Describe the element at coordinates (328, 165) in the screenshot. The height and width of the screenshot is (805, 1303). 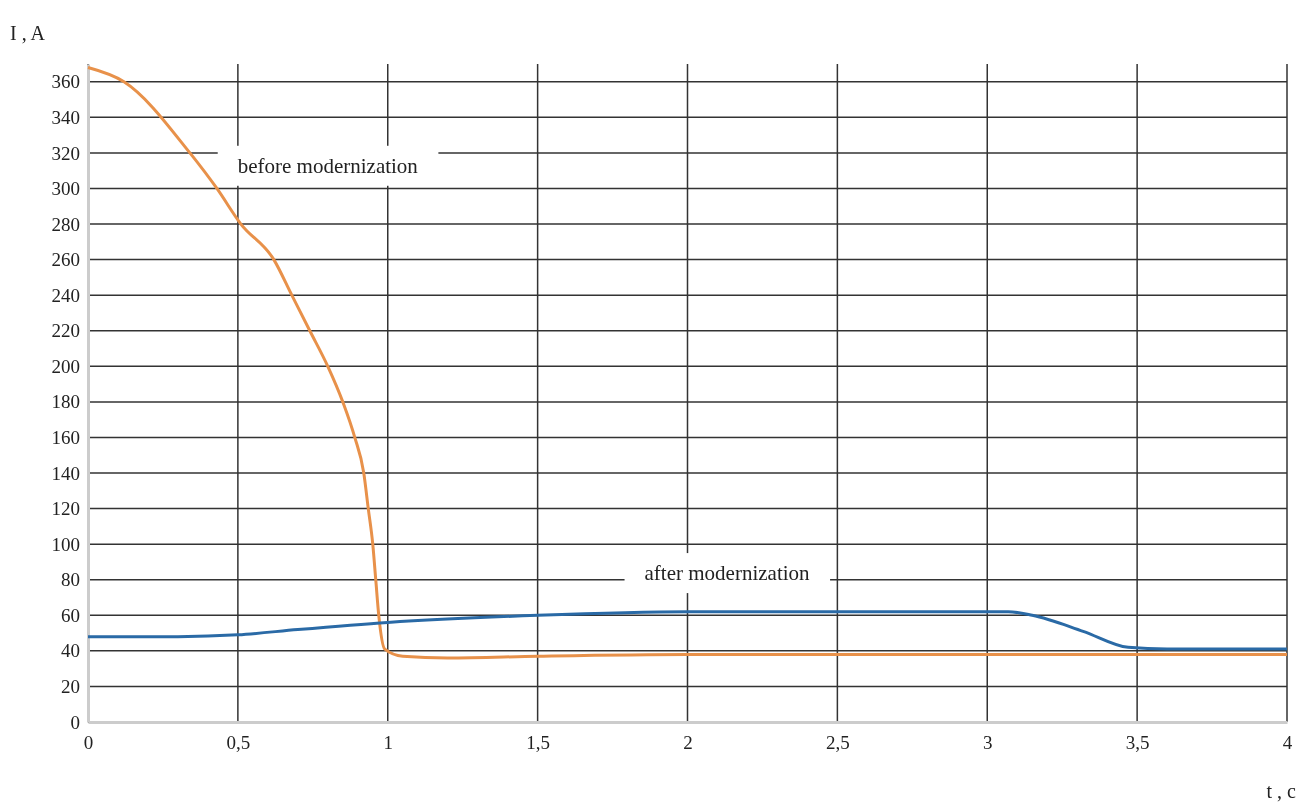
I see `series-label: before modernization` at that location.